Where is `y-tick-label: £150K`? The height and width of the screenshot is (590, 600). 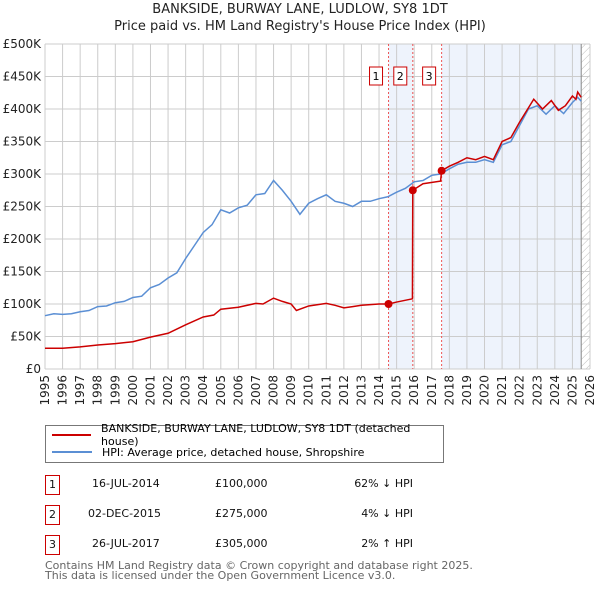
y-tick-label: £150K is located at coordinates (23, 272).